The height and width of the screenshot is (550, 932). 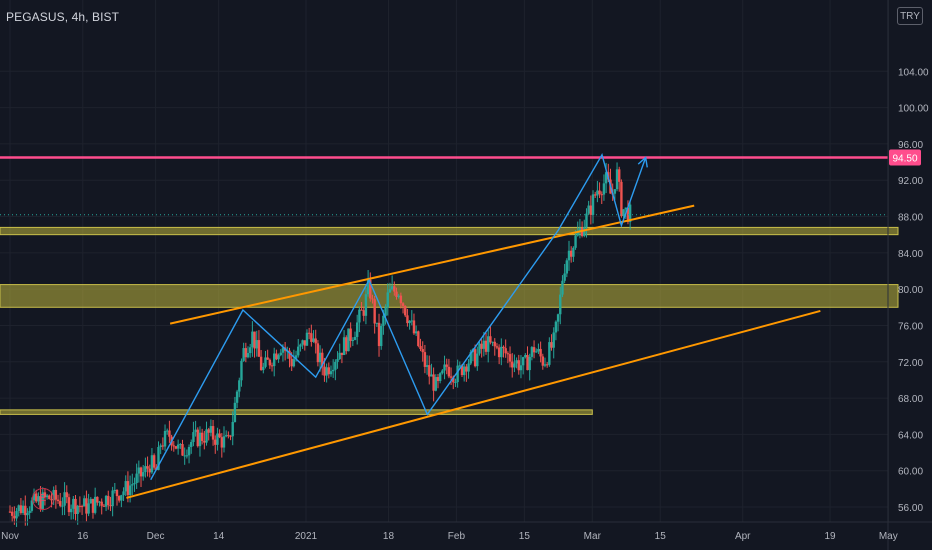 I want to click on x-tick-label: 2021, so click(x=306, y=536).